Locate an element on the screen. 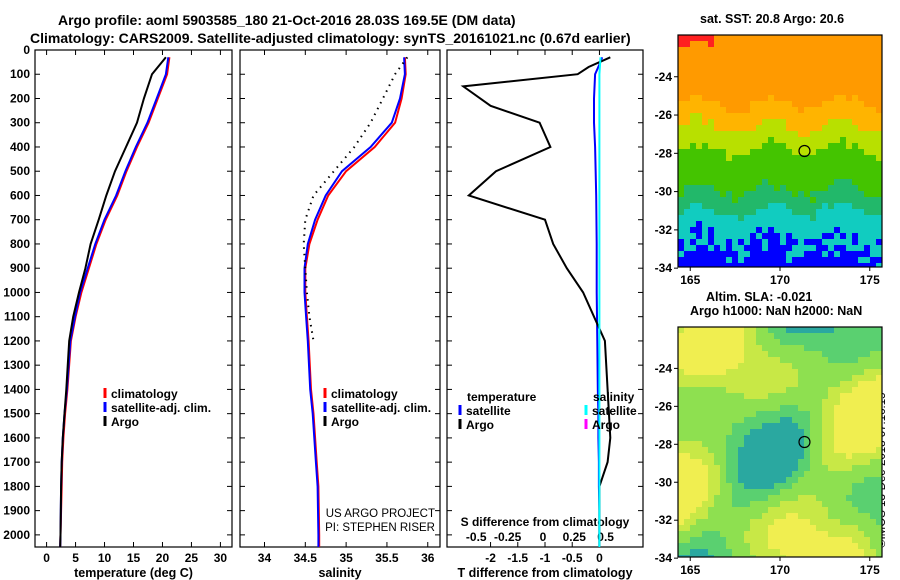 Image resolution: width=900 pixels, height=580 pixels. y-tick-label: 0 is located at coordinates (26, 50).